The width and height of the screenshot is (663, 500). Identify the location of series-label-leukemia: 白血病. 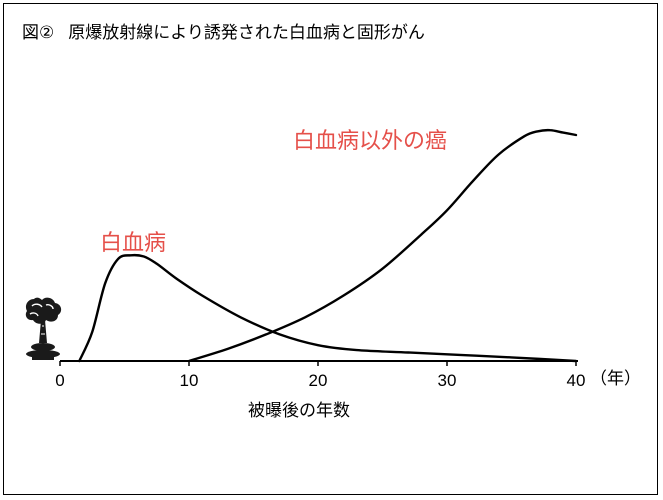
(133, 243).